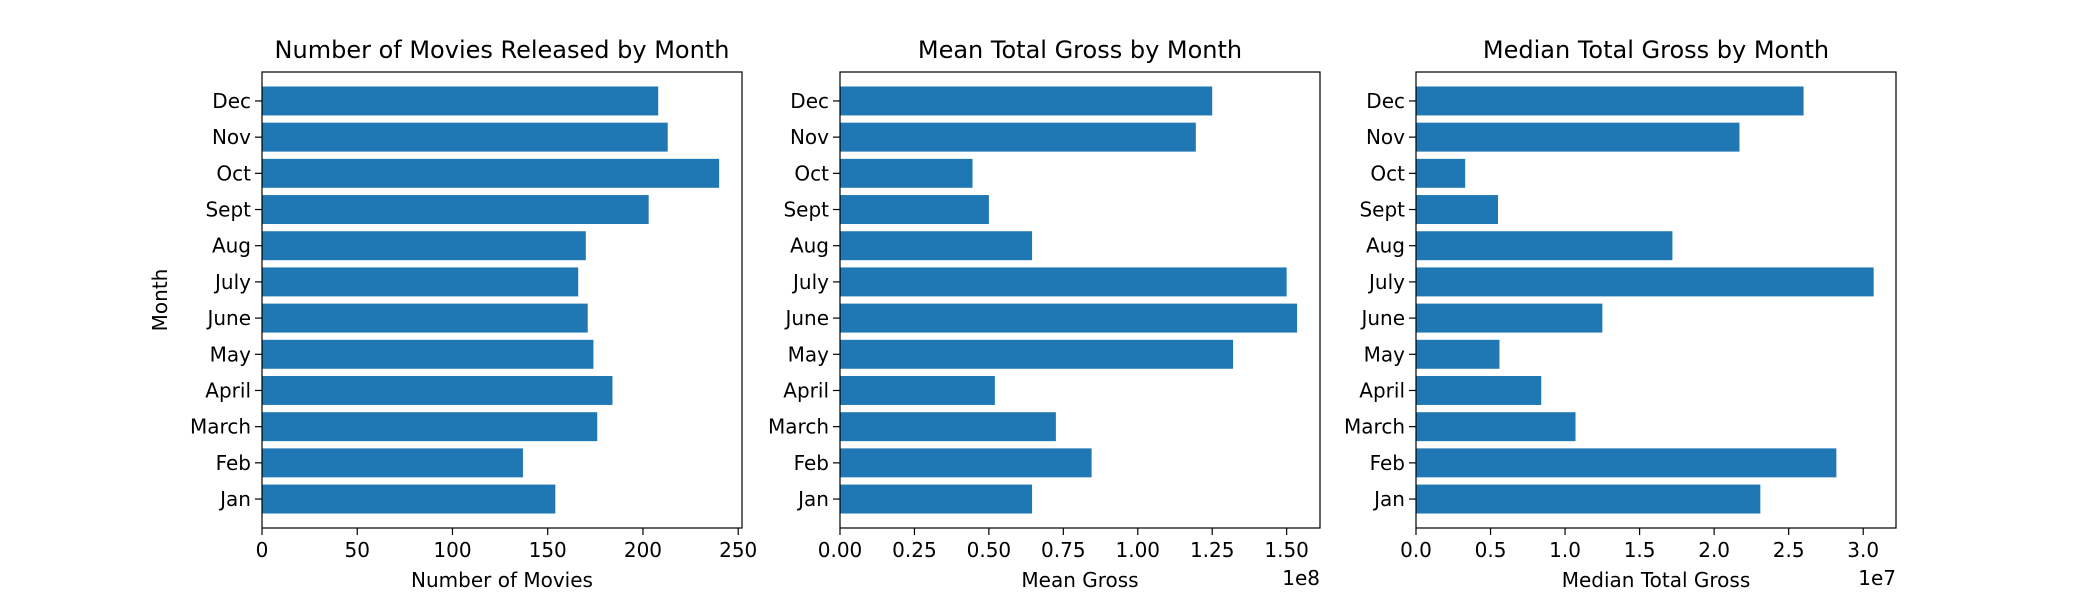 The width and height of the screenshot is (2100, 600). I want to click on x-tick-label: 0.75, so click(1063, 550).